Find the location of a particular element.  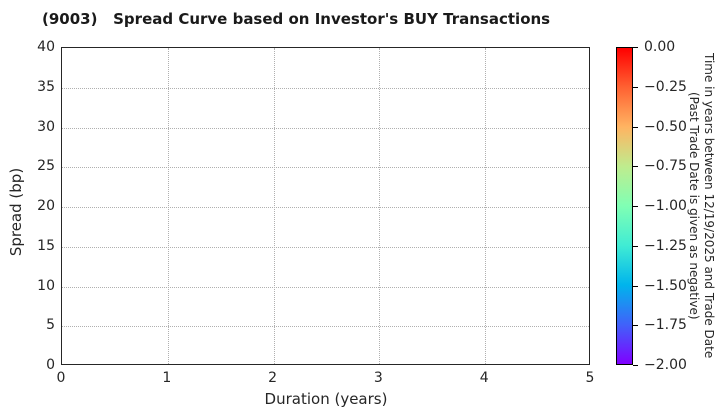

colorbar-tick-label: −0.50 is located at coordinates (665, 126).